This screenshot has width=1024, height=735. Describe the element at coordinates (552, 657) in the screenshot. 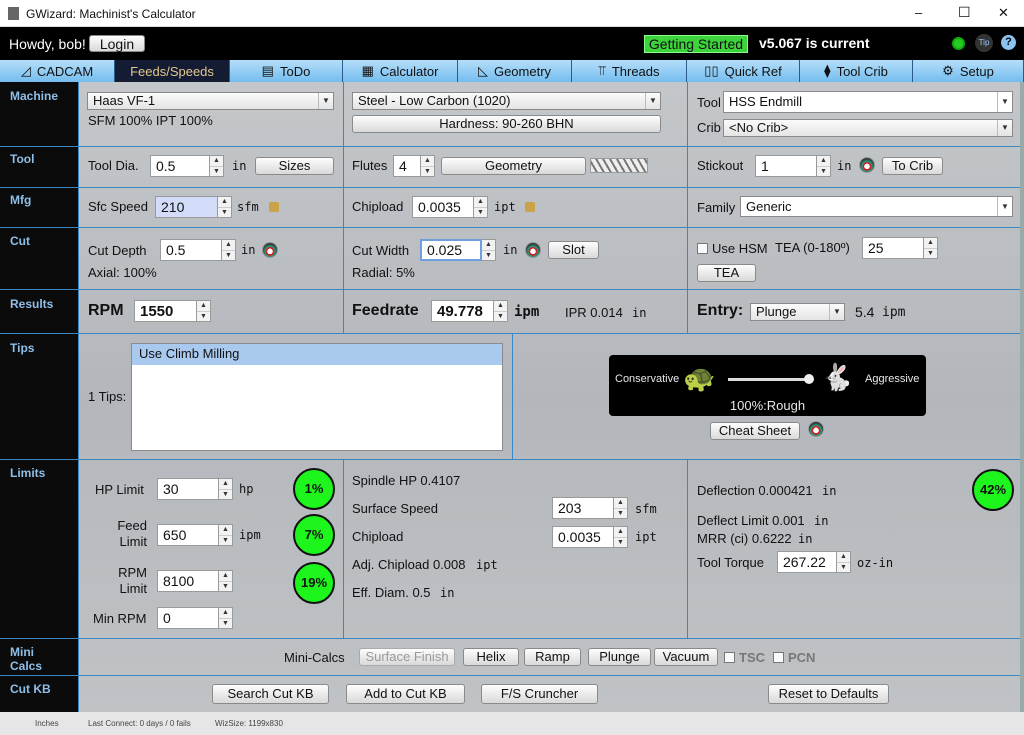

I see `ramp-button: Ramp` at that location.